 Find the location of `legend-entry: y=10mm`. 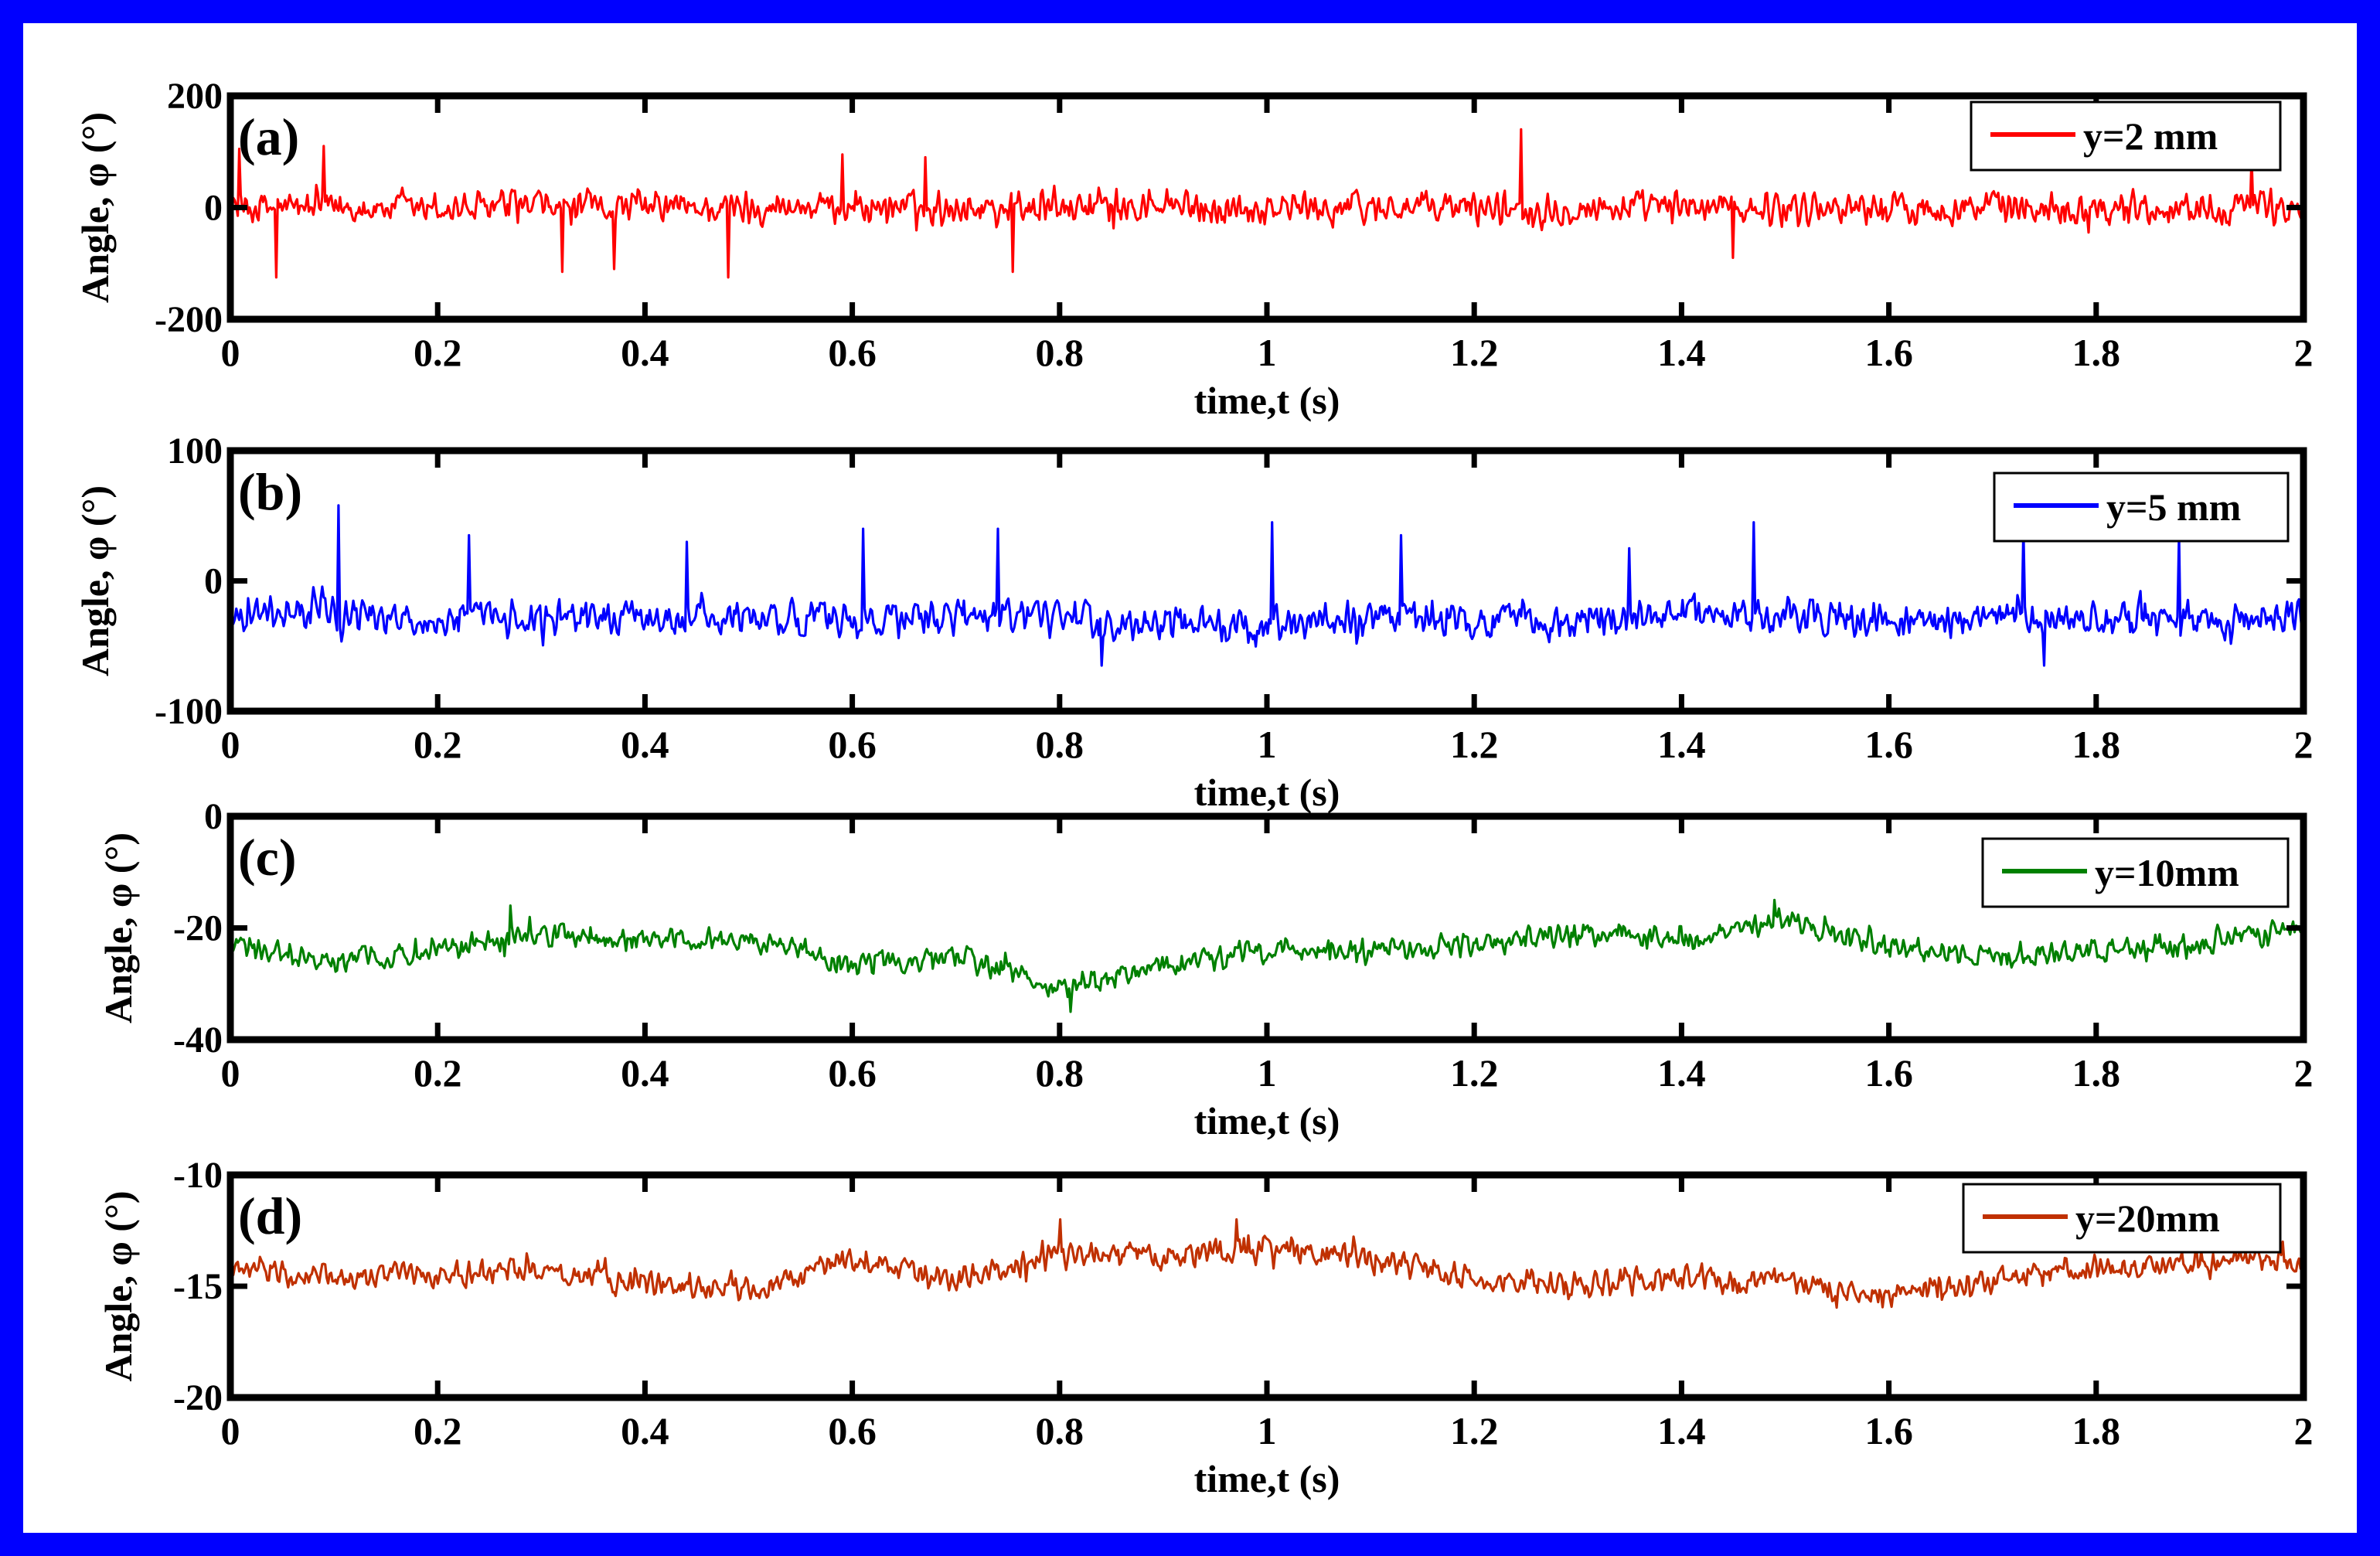

legend-entry: y=10mm is located at coordinates (2167, 873).